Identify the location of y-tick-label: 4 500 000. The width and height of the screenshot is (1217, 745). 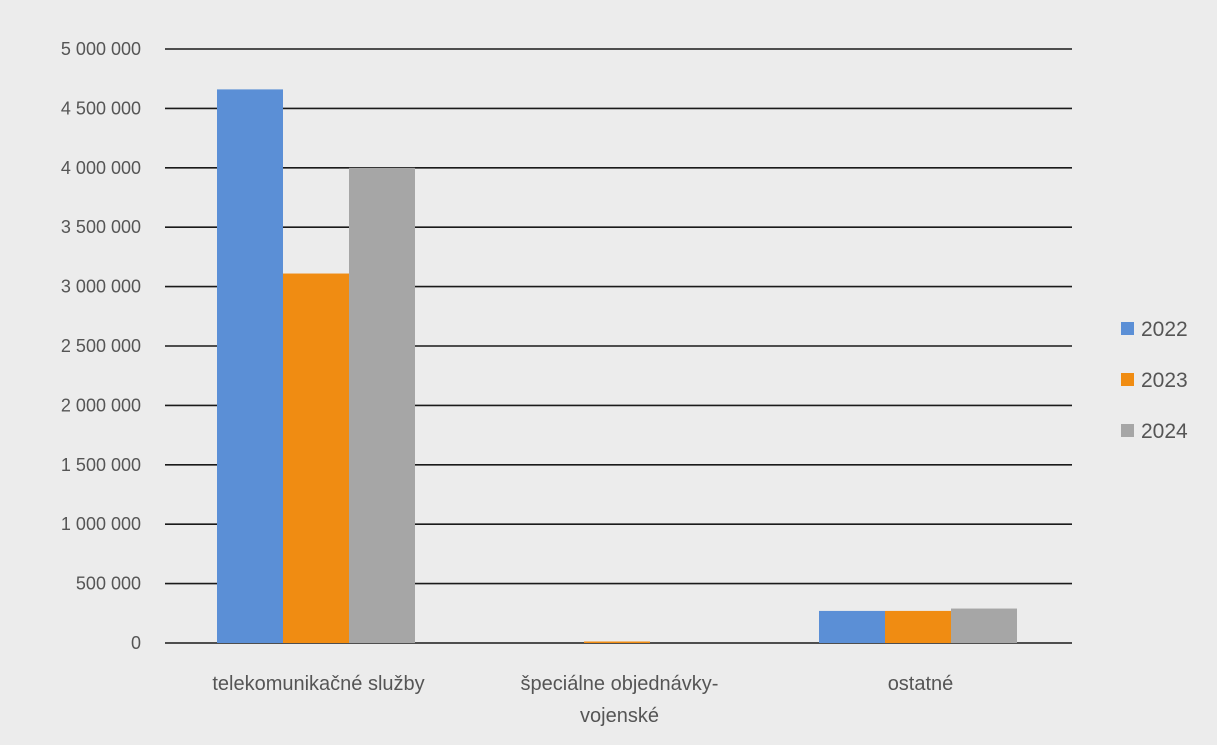
(101, 108).